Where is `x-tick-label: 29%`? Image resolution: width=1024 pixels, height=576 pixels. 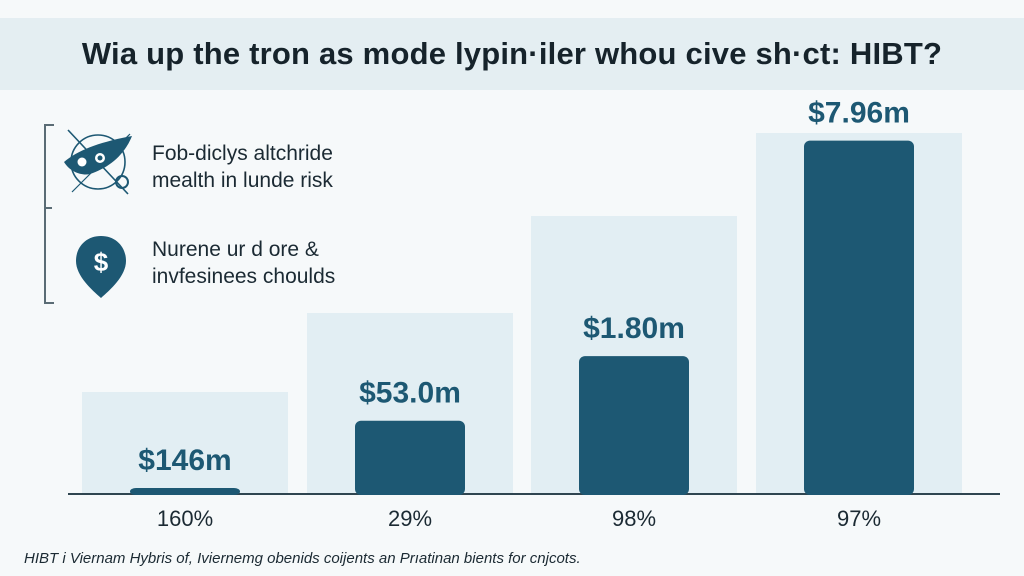 x-tick-label: 29% is located at coordinates (410, 518).